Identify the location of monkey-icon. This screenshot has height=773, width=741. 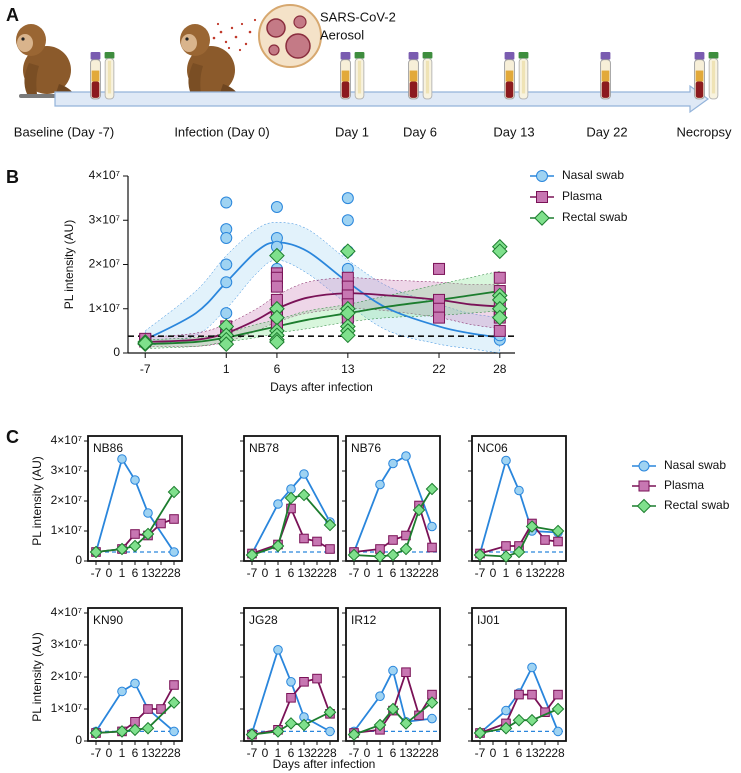
(210, 61).